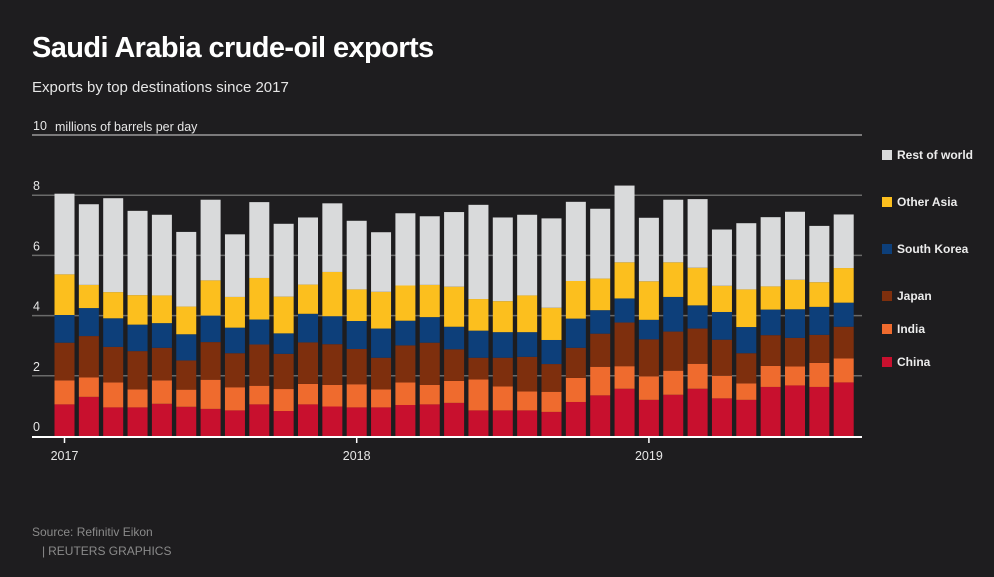  I want to click on legend-label: China, so click(914, 362).